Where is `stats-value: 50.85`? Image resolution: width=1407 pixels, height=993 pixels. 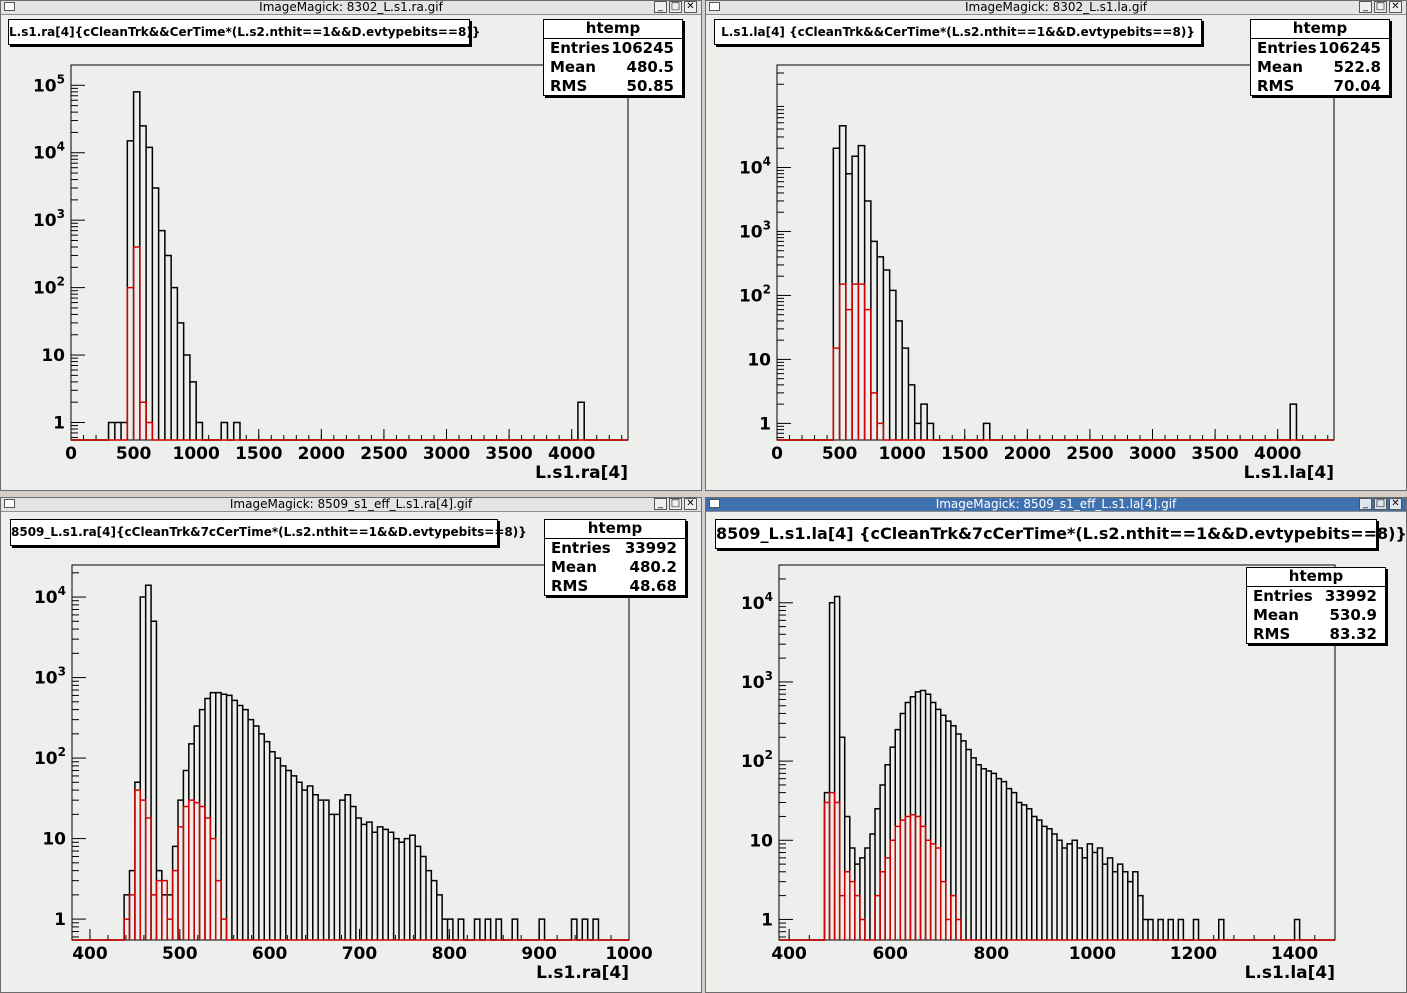 stats-value: 50.85 is located at coordinates (650, 86).